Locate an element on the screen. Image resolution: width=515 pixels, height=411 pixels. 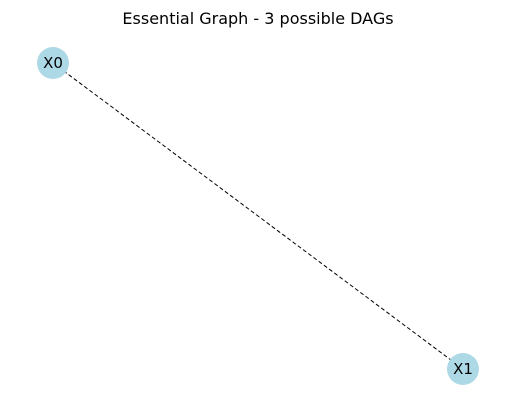
node-x1-circle is located at coordinates (463, 369).